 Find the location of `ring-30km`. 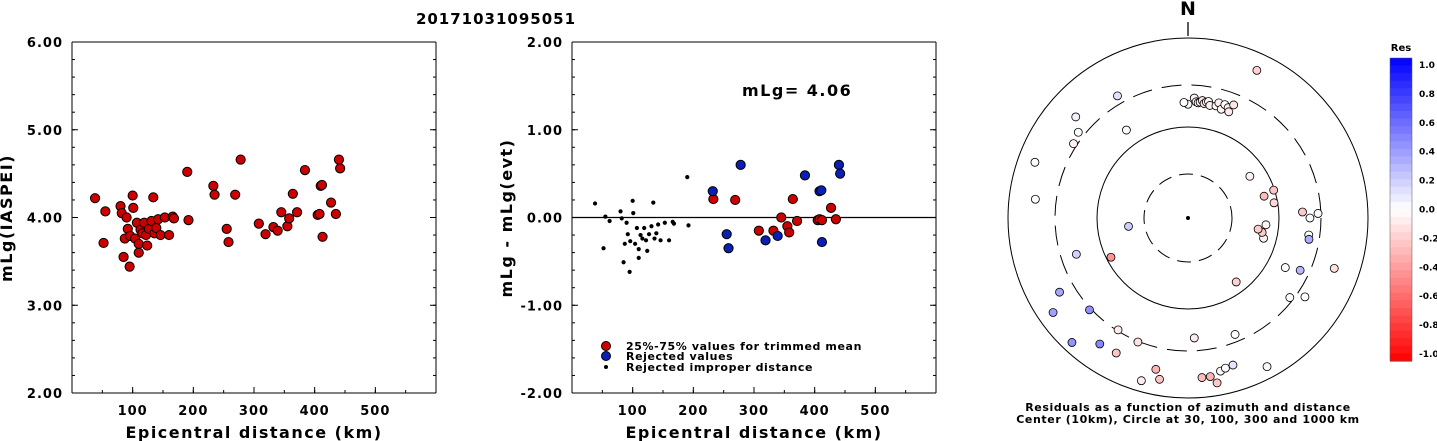

ring-30km is located at coordinates (1188, 218).